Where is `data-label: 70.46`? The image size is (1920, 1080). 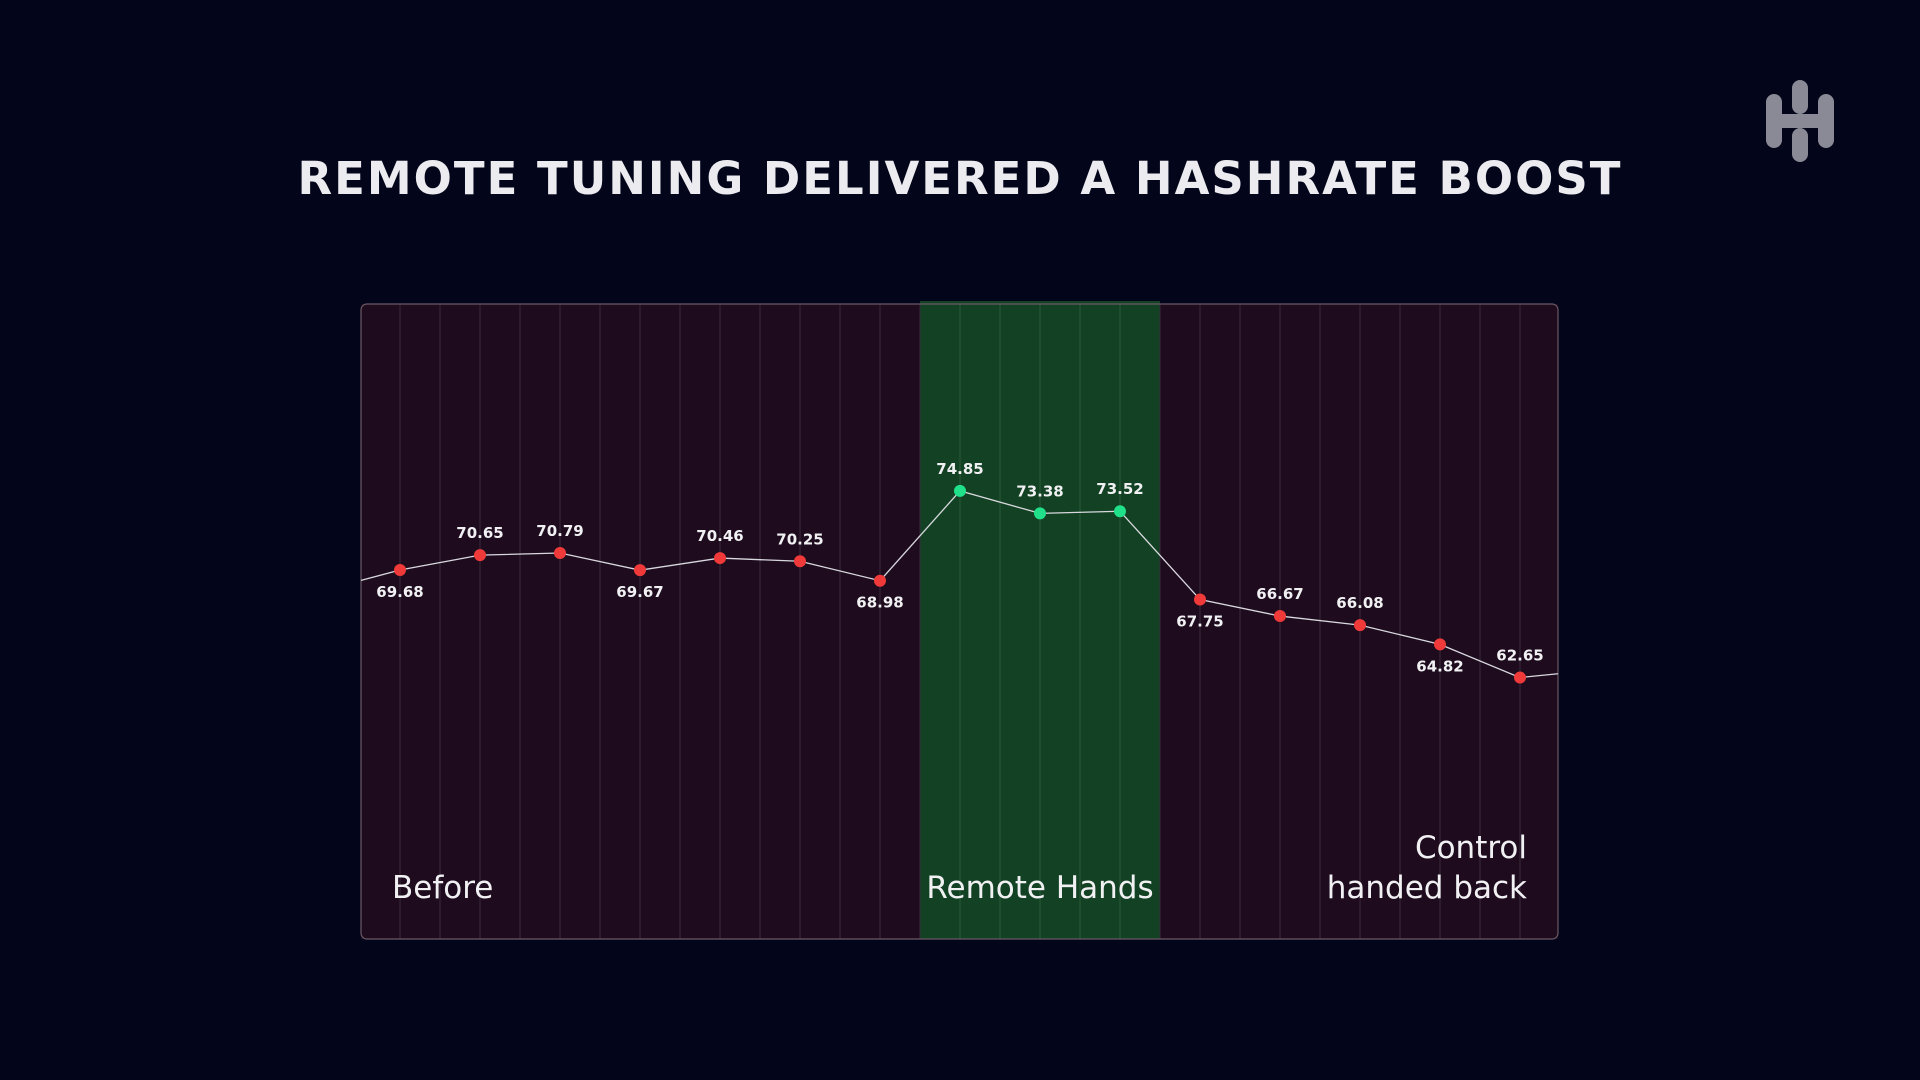 data-label: 70.46 is located at coordinates (719, 536).